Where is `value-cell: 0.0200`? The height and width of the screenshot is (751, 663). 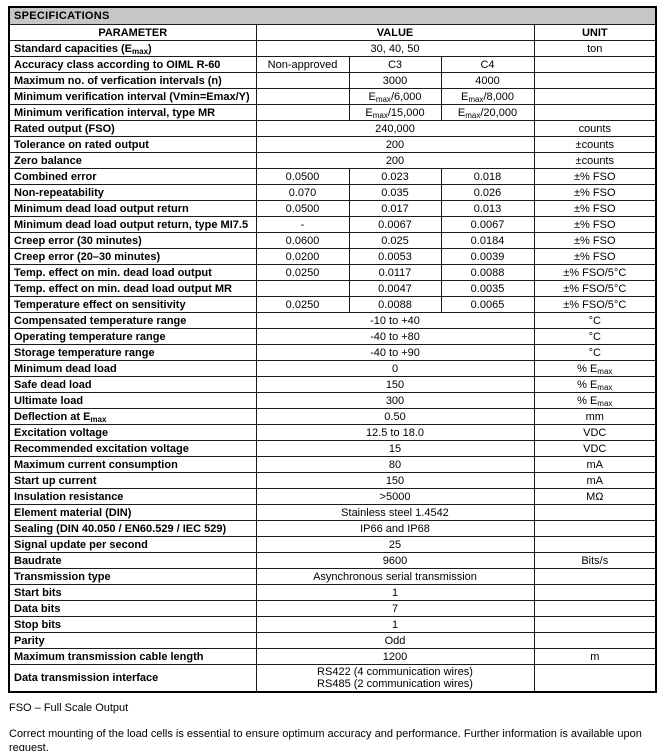
value-cell: 0.0200 is located at coordinates (302, 256).